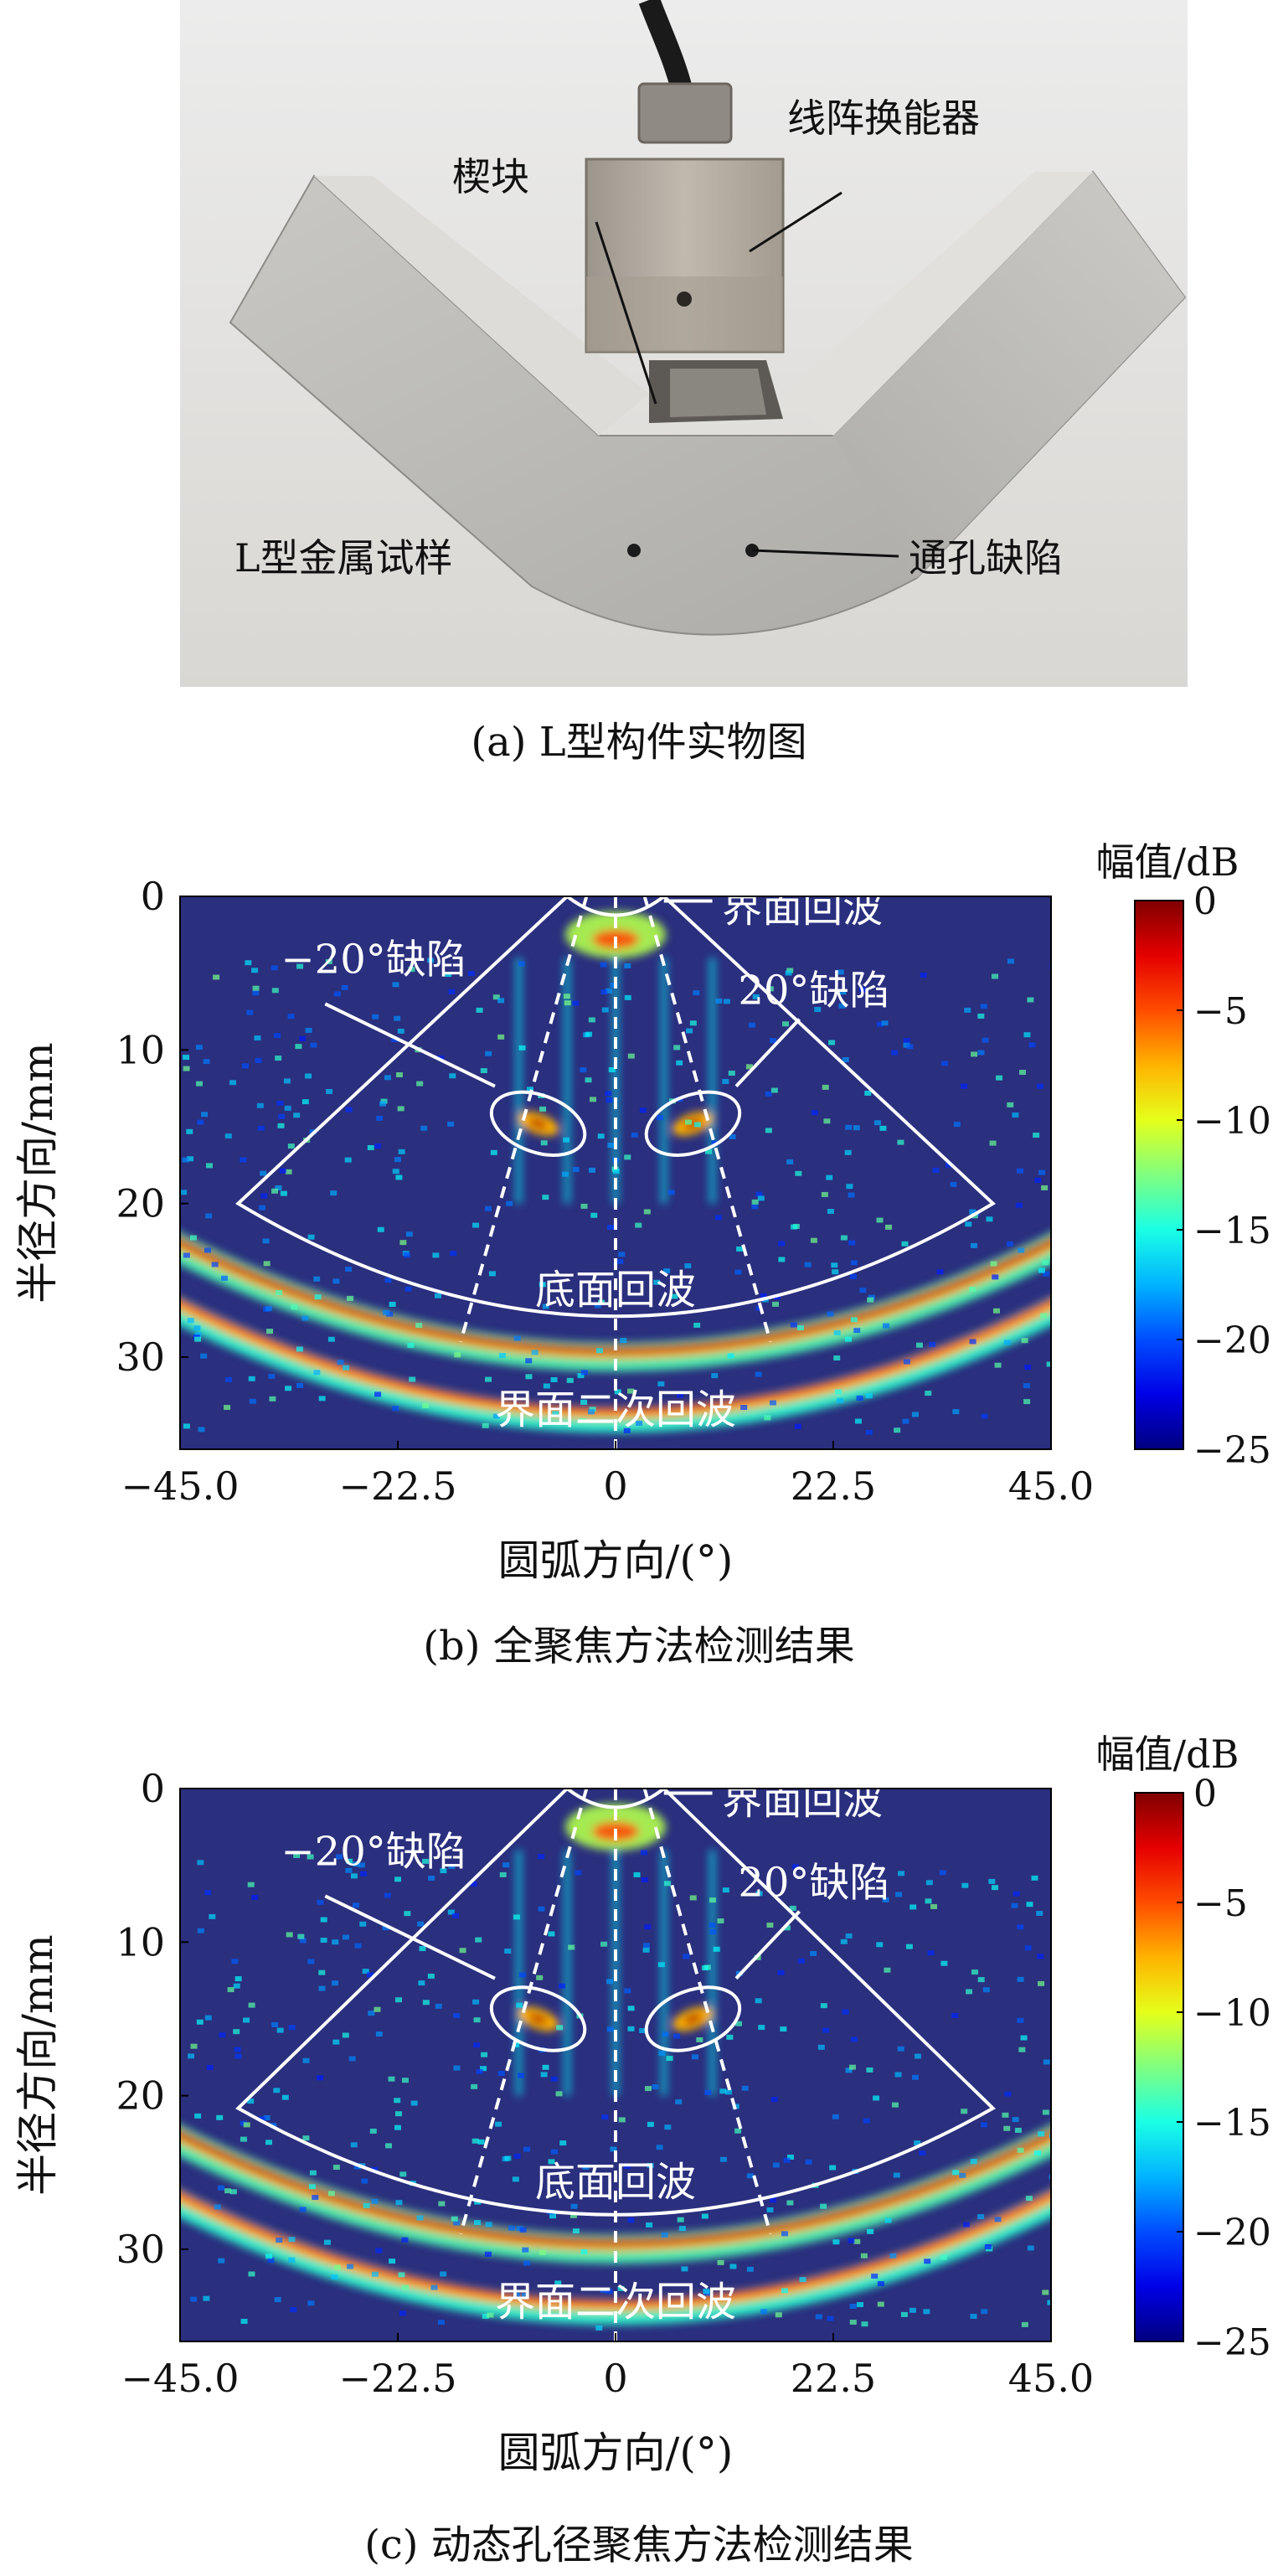  I want to click on defect-circle, so click(693, 2018).